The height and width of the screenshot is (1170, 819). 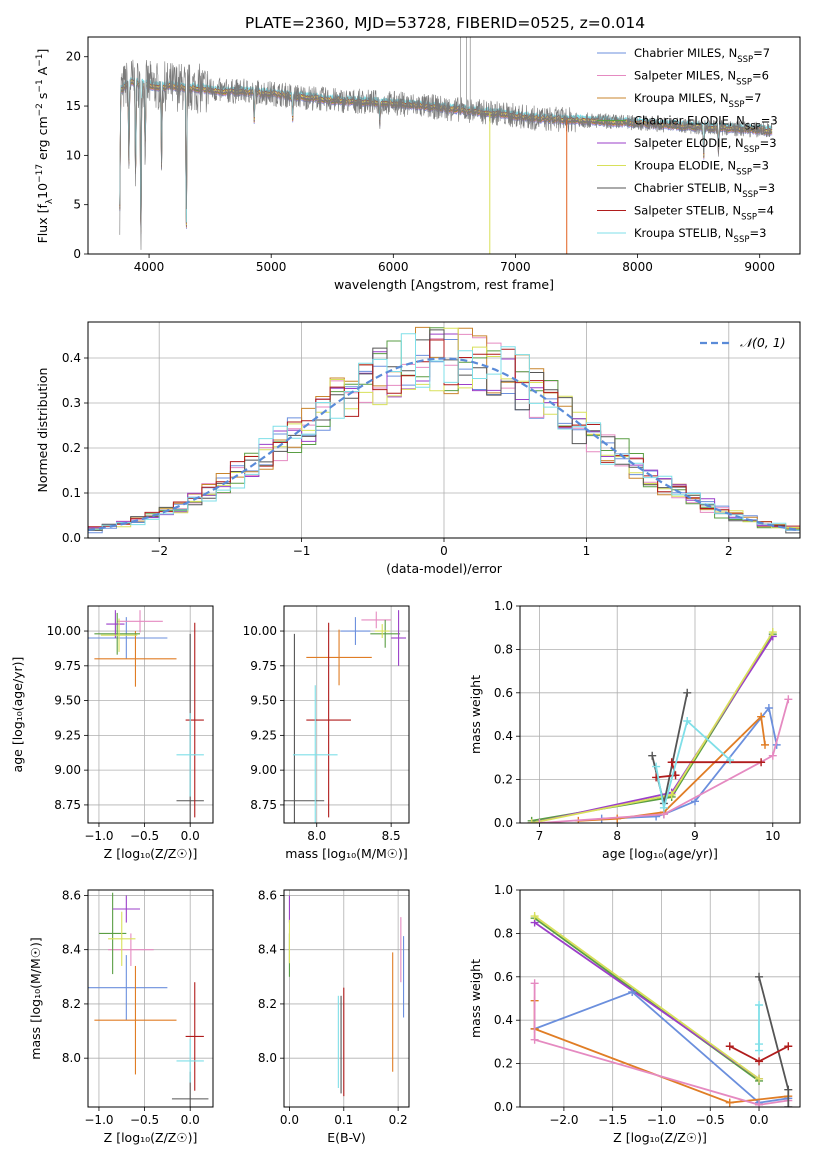 What do you see at coordinates (515, 267) in the screenshot?
I see `x-tick-label: 7000` at bounding box center [515, 267].